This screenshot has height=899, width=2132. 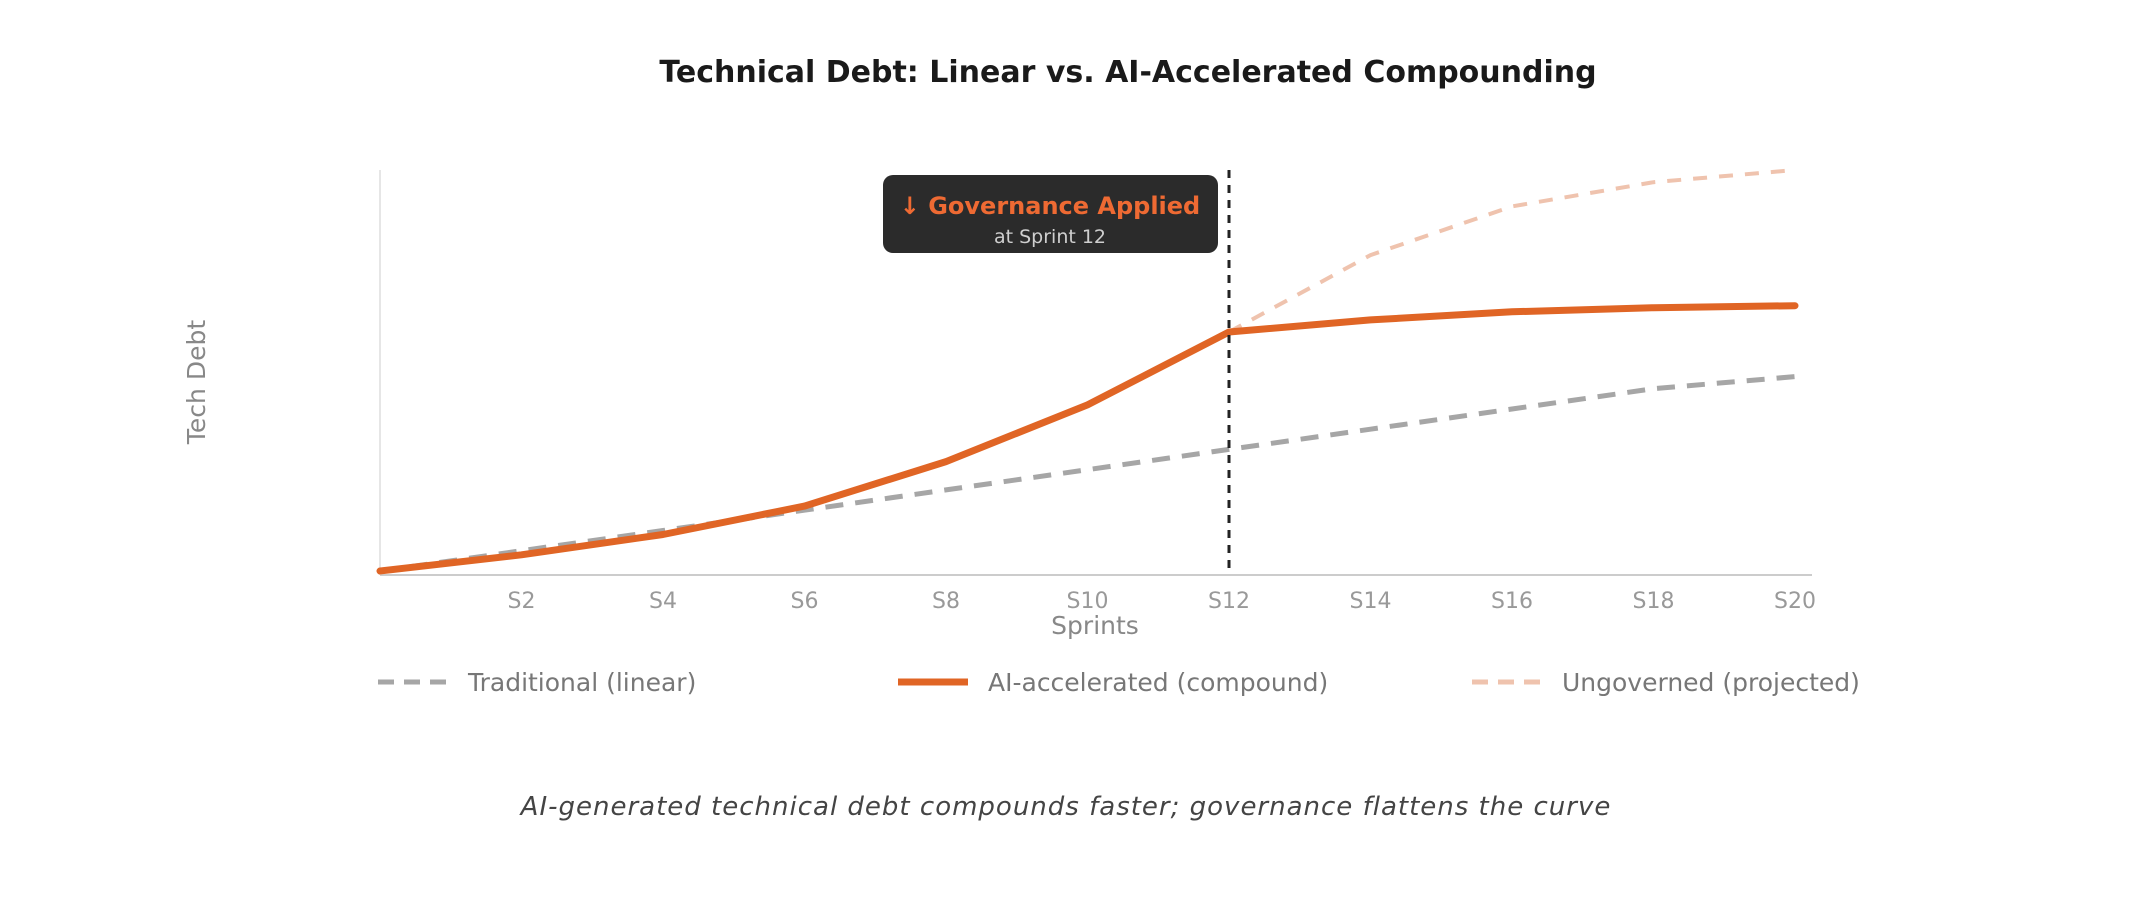 I want to click on x-ticks: S2 S4 S6 S8 S10 S12 S14 S16 S18 S20, so click(x=1162, y=601).